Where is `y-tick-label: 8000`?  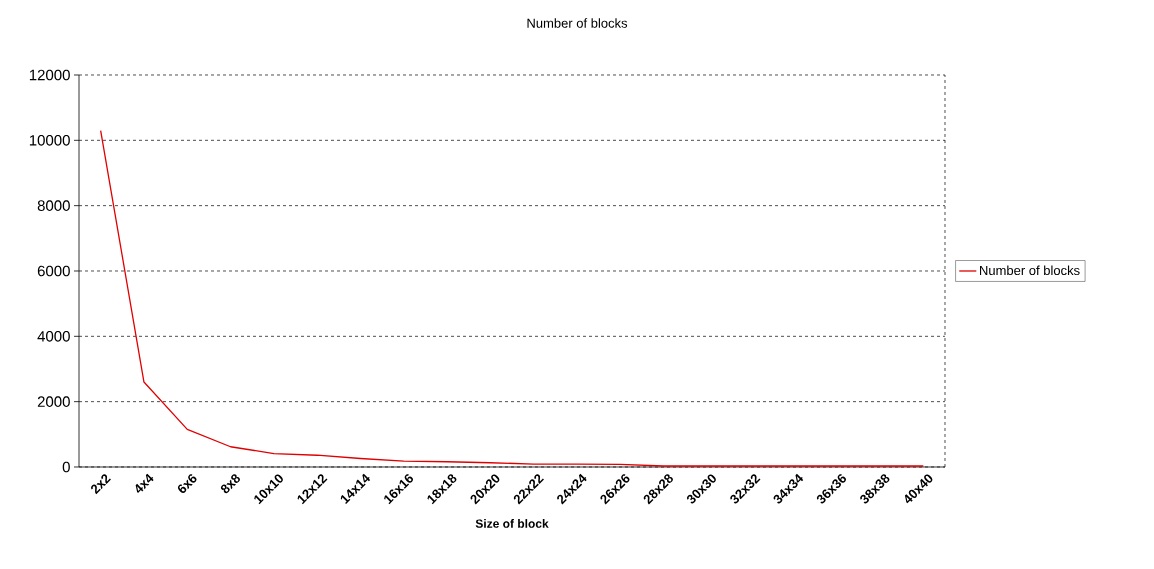 y-tick-label: 8000 is located at coordinates (53, 205).